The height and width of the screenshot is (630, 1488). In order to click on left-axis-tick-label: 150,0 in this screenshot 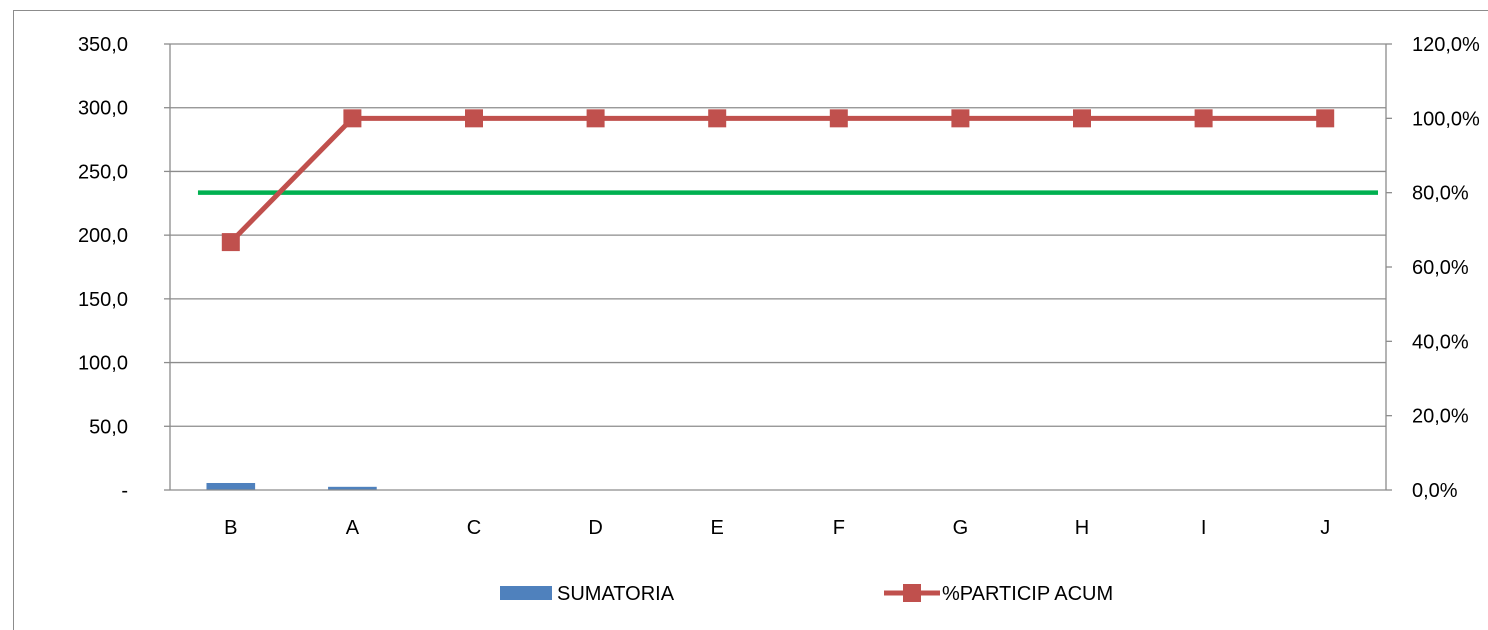, I will do `click(103, 300)`.